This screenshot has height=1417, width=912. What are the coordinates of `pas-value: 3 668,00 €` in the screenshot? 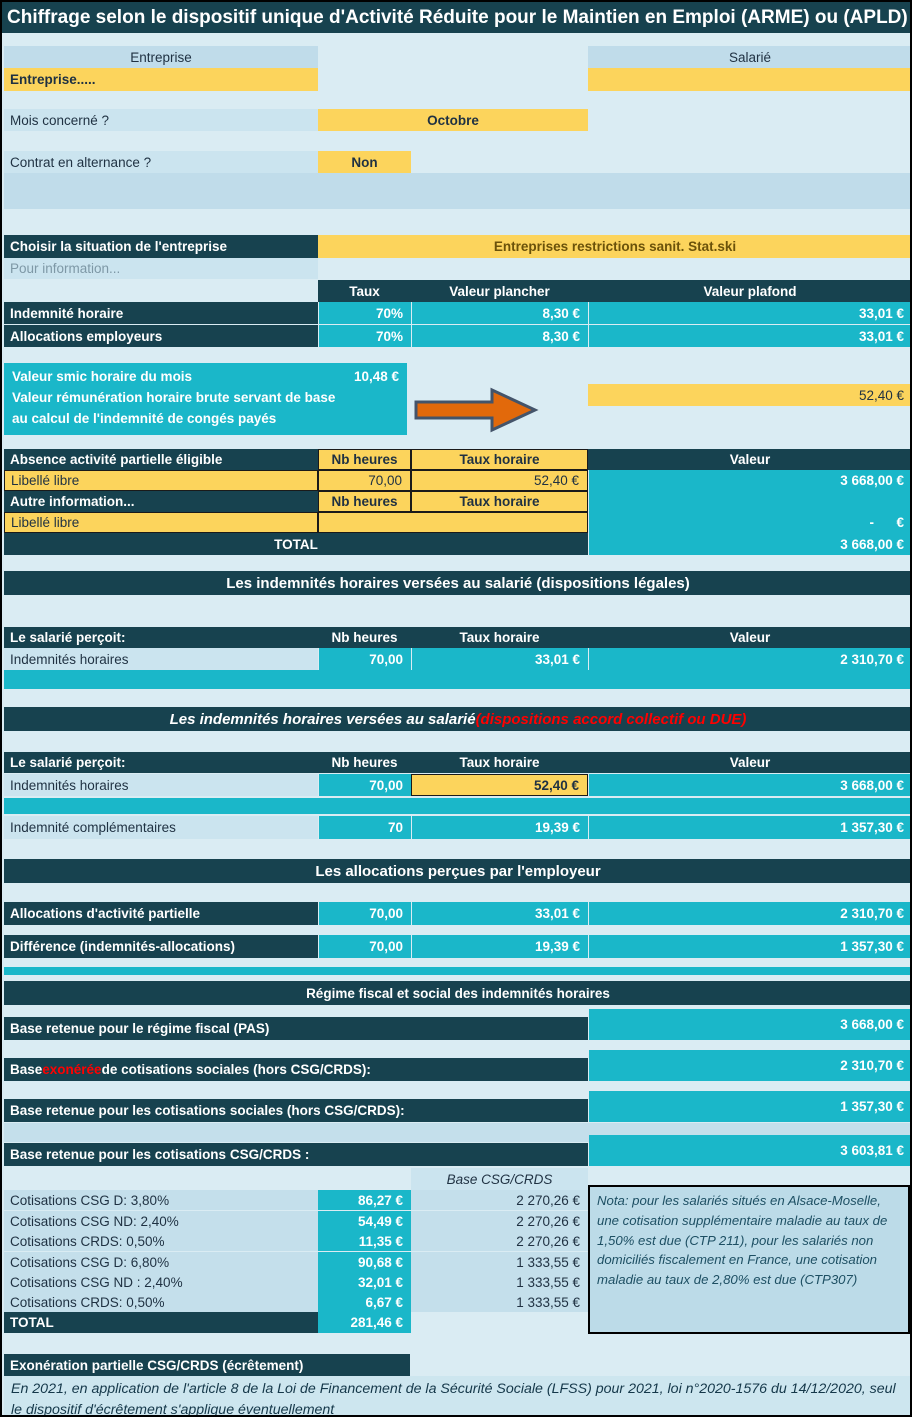 It's located at (749, 1024).